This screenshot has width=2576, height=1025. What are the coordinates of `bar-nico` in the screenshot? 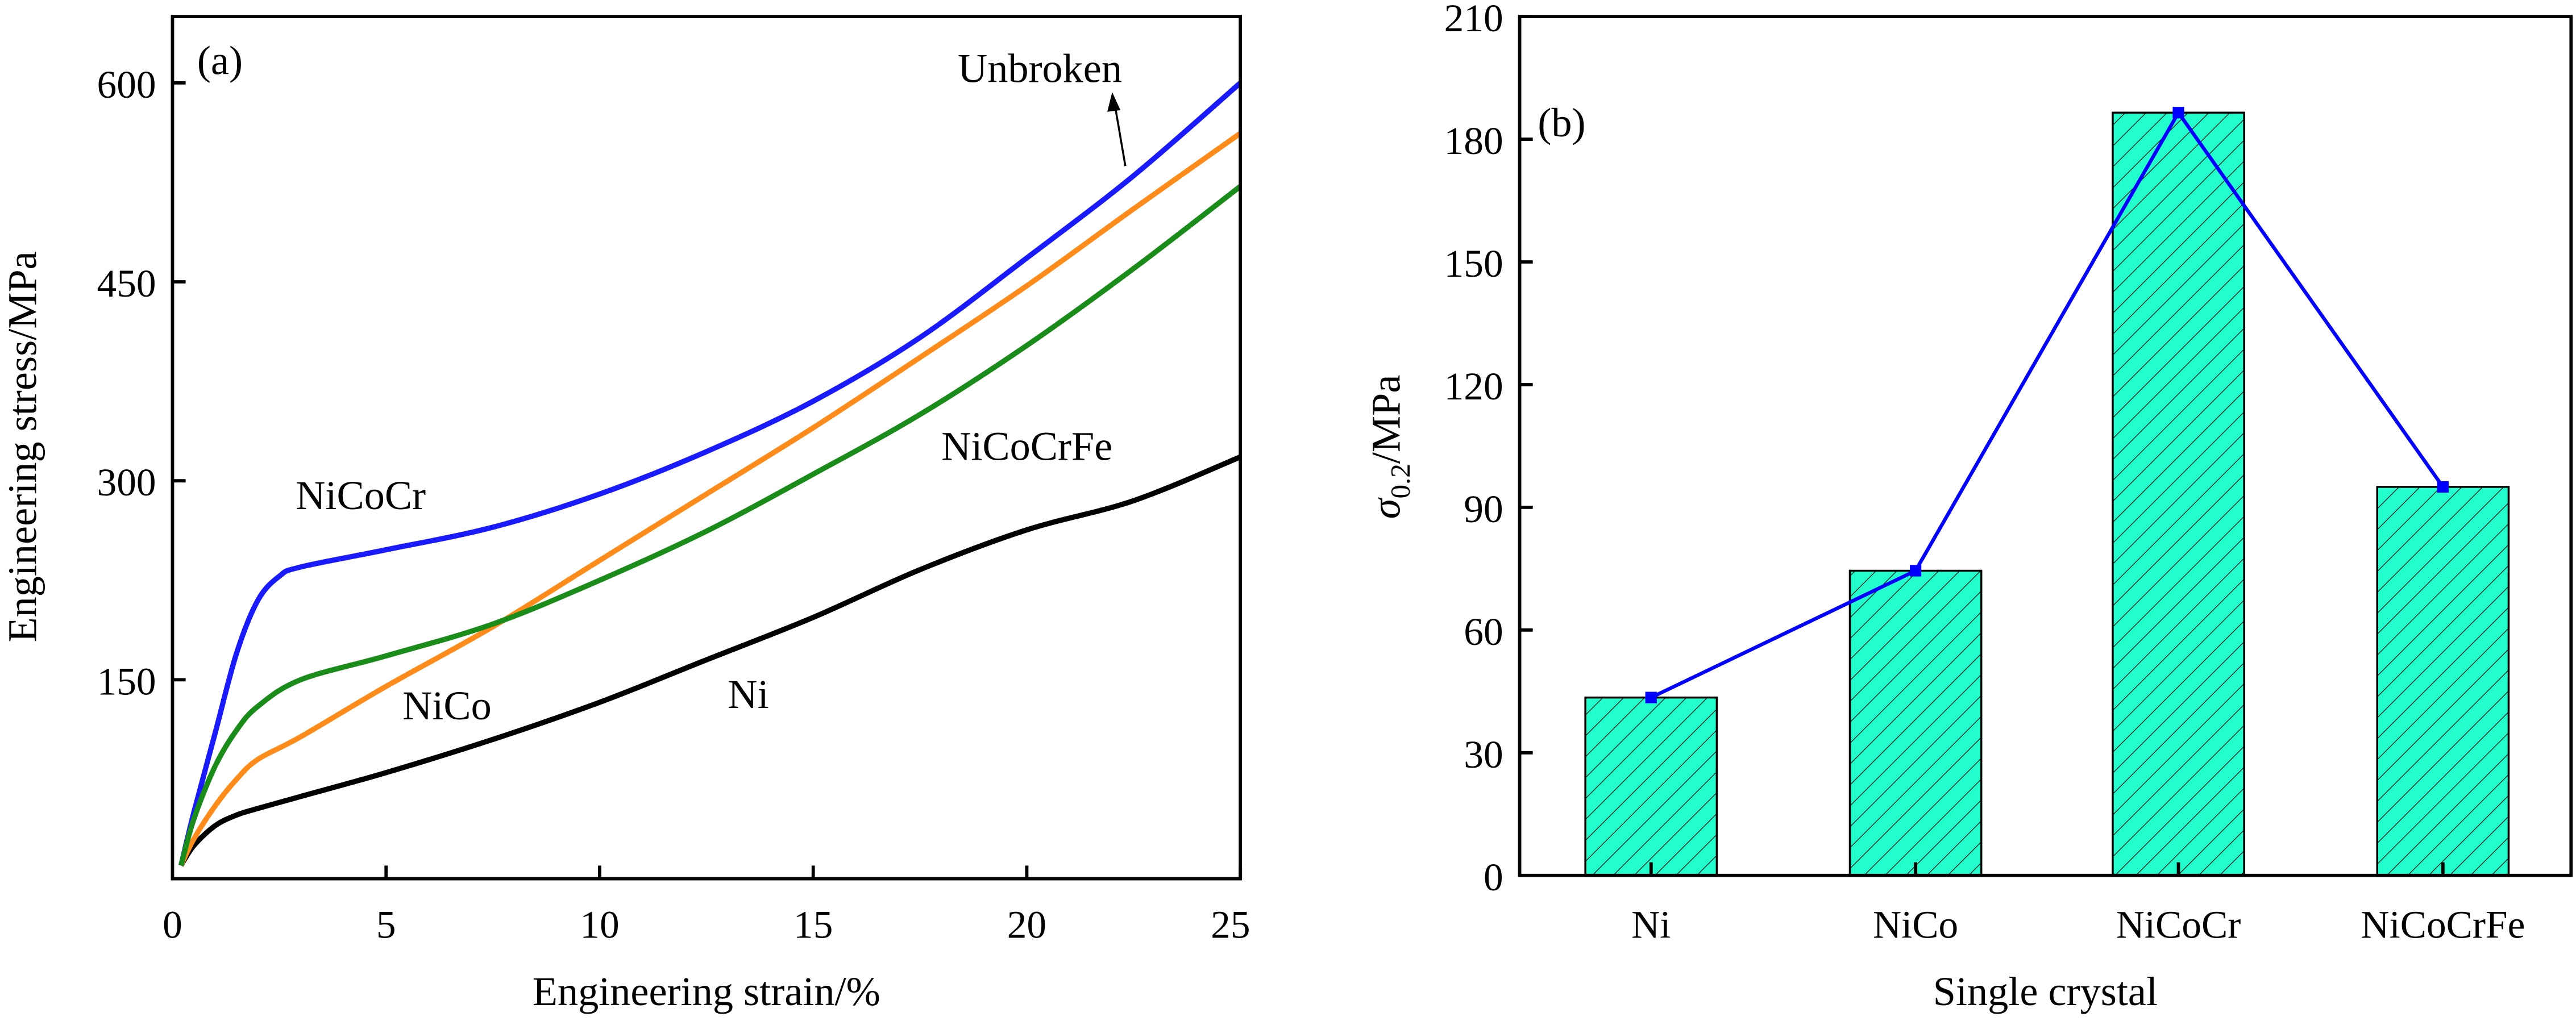 It's located at (1916, 723).